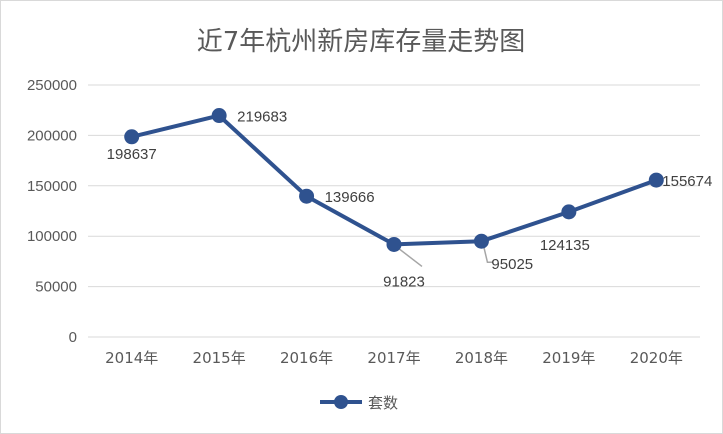 Image resolution: width=723 pixels, height=434 pixels. What do you see at coordinates (656, 358) in the screenshot?
I see `x-tick-label: 2020年` at bounding box center [656, 358].